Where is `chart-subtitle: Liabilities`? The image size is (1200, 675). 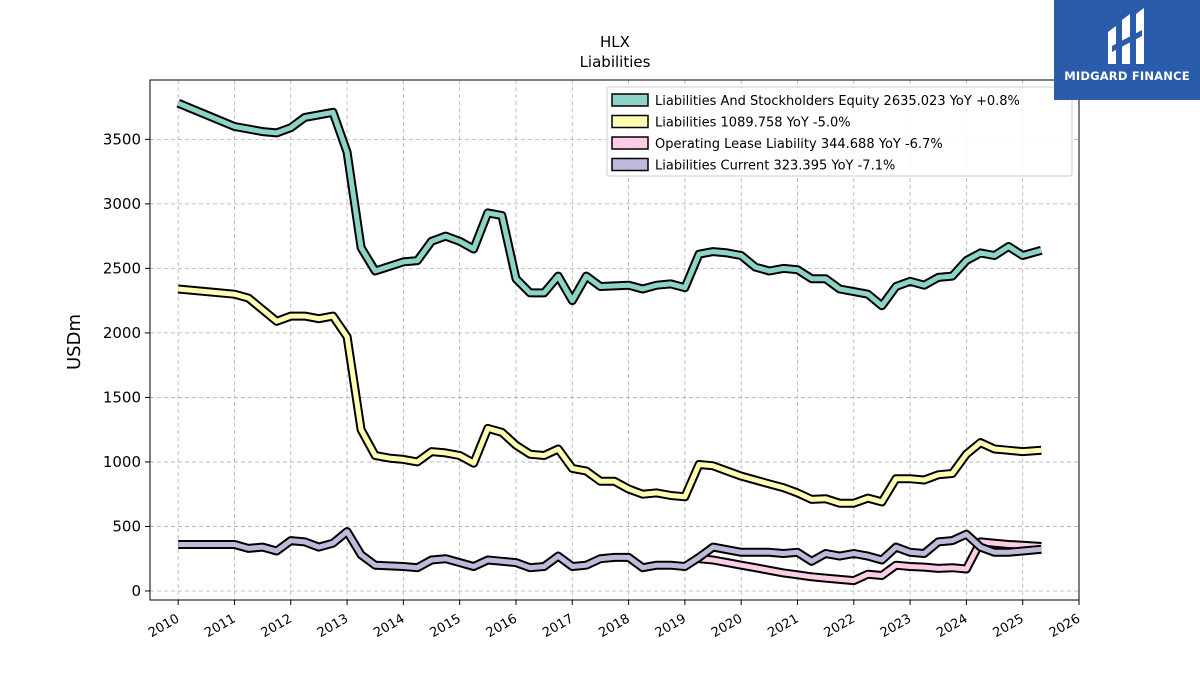 chart-subtitle: Liabilities is located at coordinates (615, 62).